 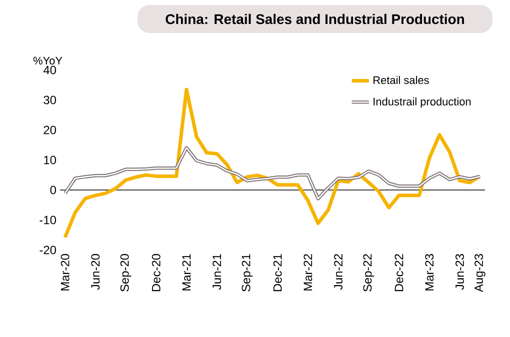 I want to click on x-tick-label: Mar-23, so click(x=429, y=272).